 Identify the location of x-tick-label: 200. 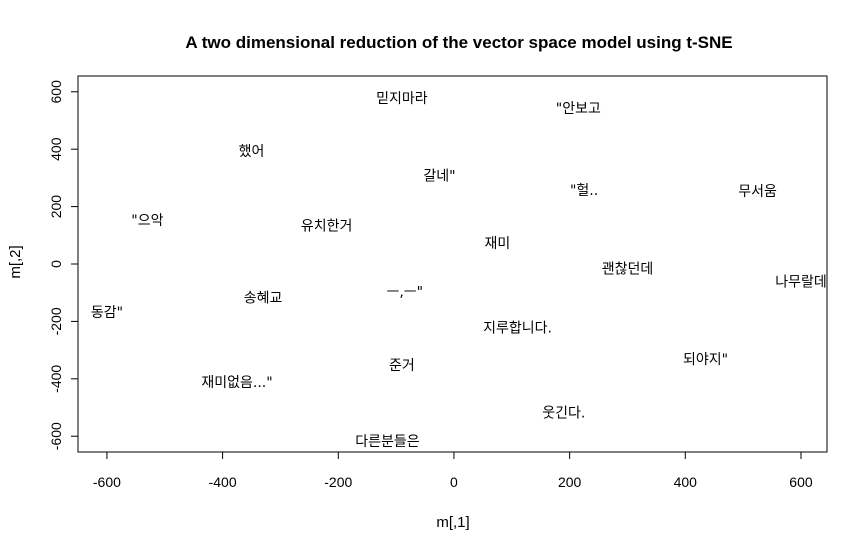
(570, 482).